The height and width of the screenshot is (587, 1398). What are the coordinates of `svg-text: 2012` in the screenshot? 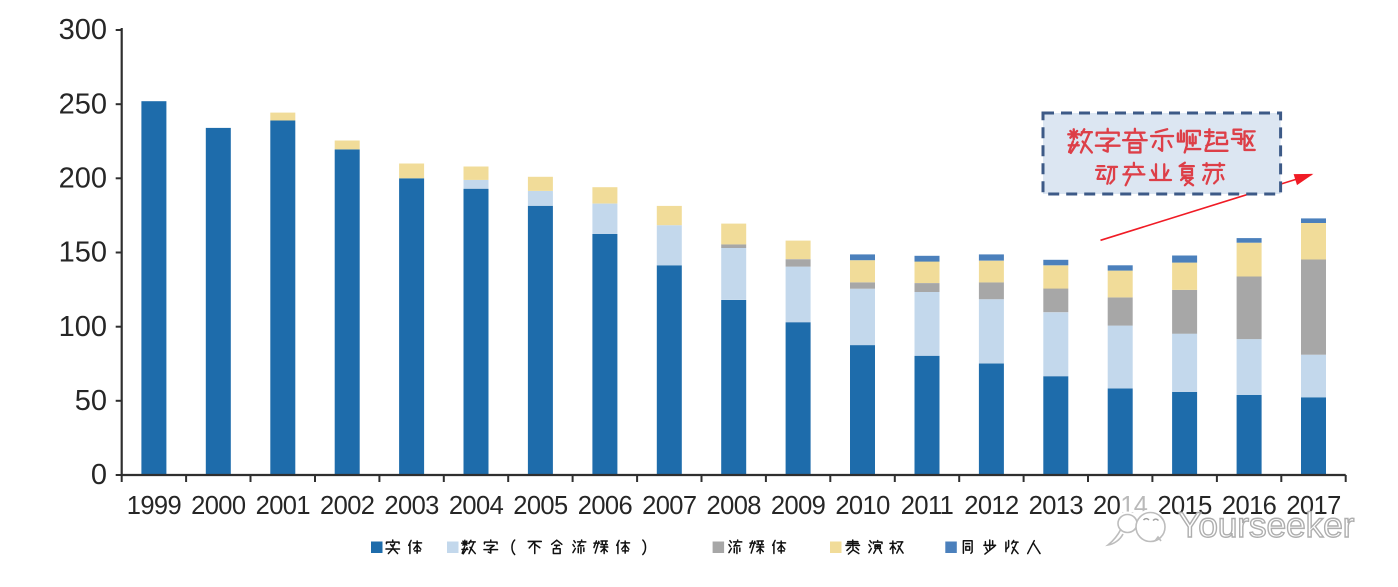 It's located at (991, 506).